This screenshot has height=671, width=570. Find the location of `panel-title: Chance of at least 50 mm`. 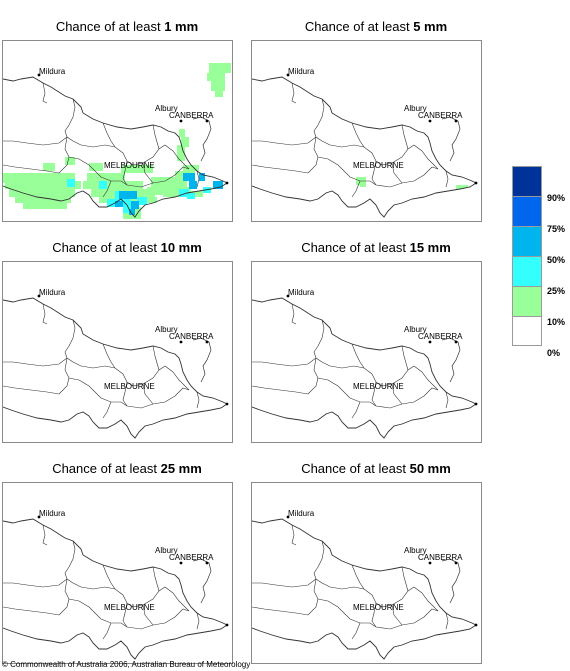

panel-title: Chance of at least 50 mm is located at coordinates (376, 468).